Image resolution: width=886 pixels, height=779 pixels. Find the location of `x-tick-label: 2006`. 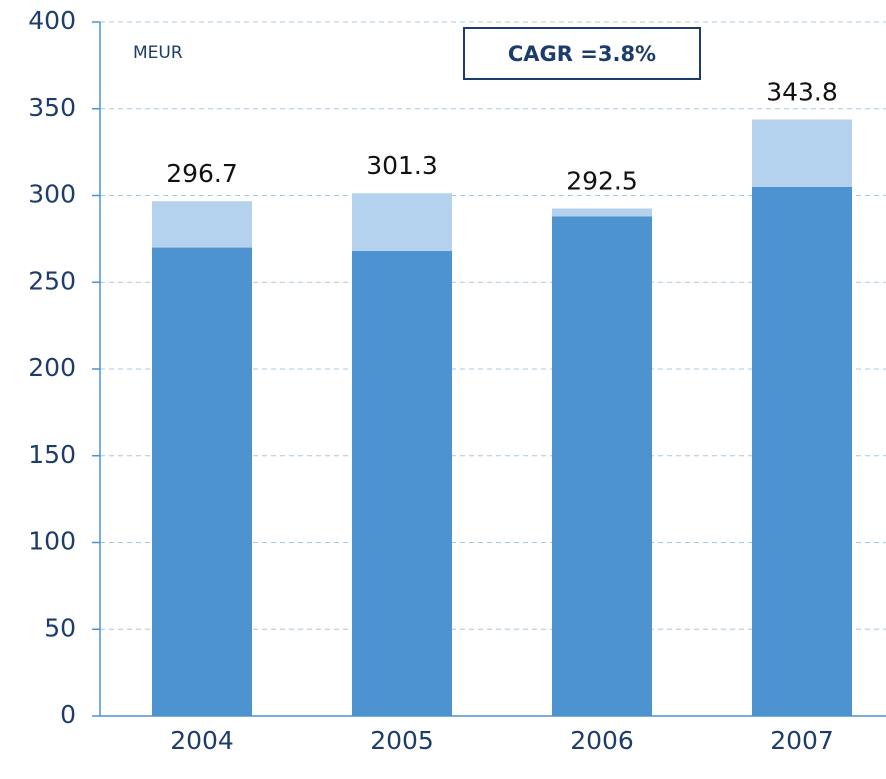

x-tick-label: 2006 is located at coordinates (602, 740).